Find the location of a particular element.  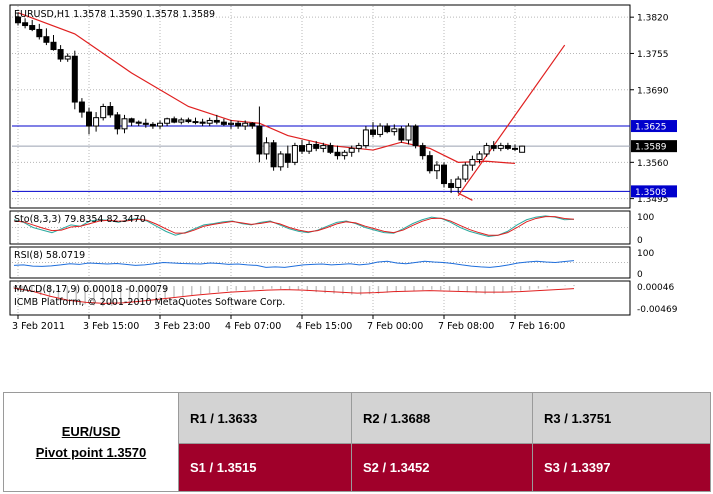

support-1: S1 / 1.3515 is located at coordinates (265, 467).